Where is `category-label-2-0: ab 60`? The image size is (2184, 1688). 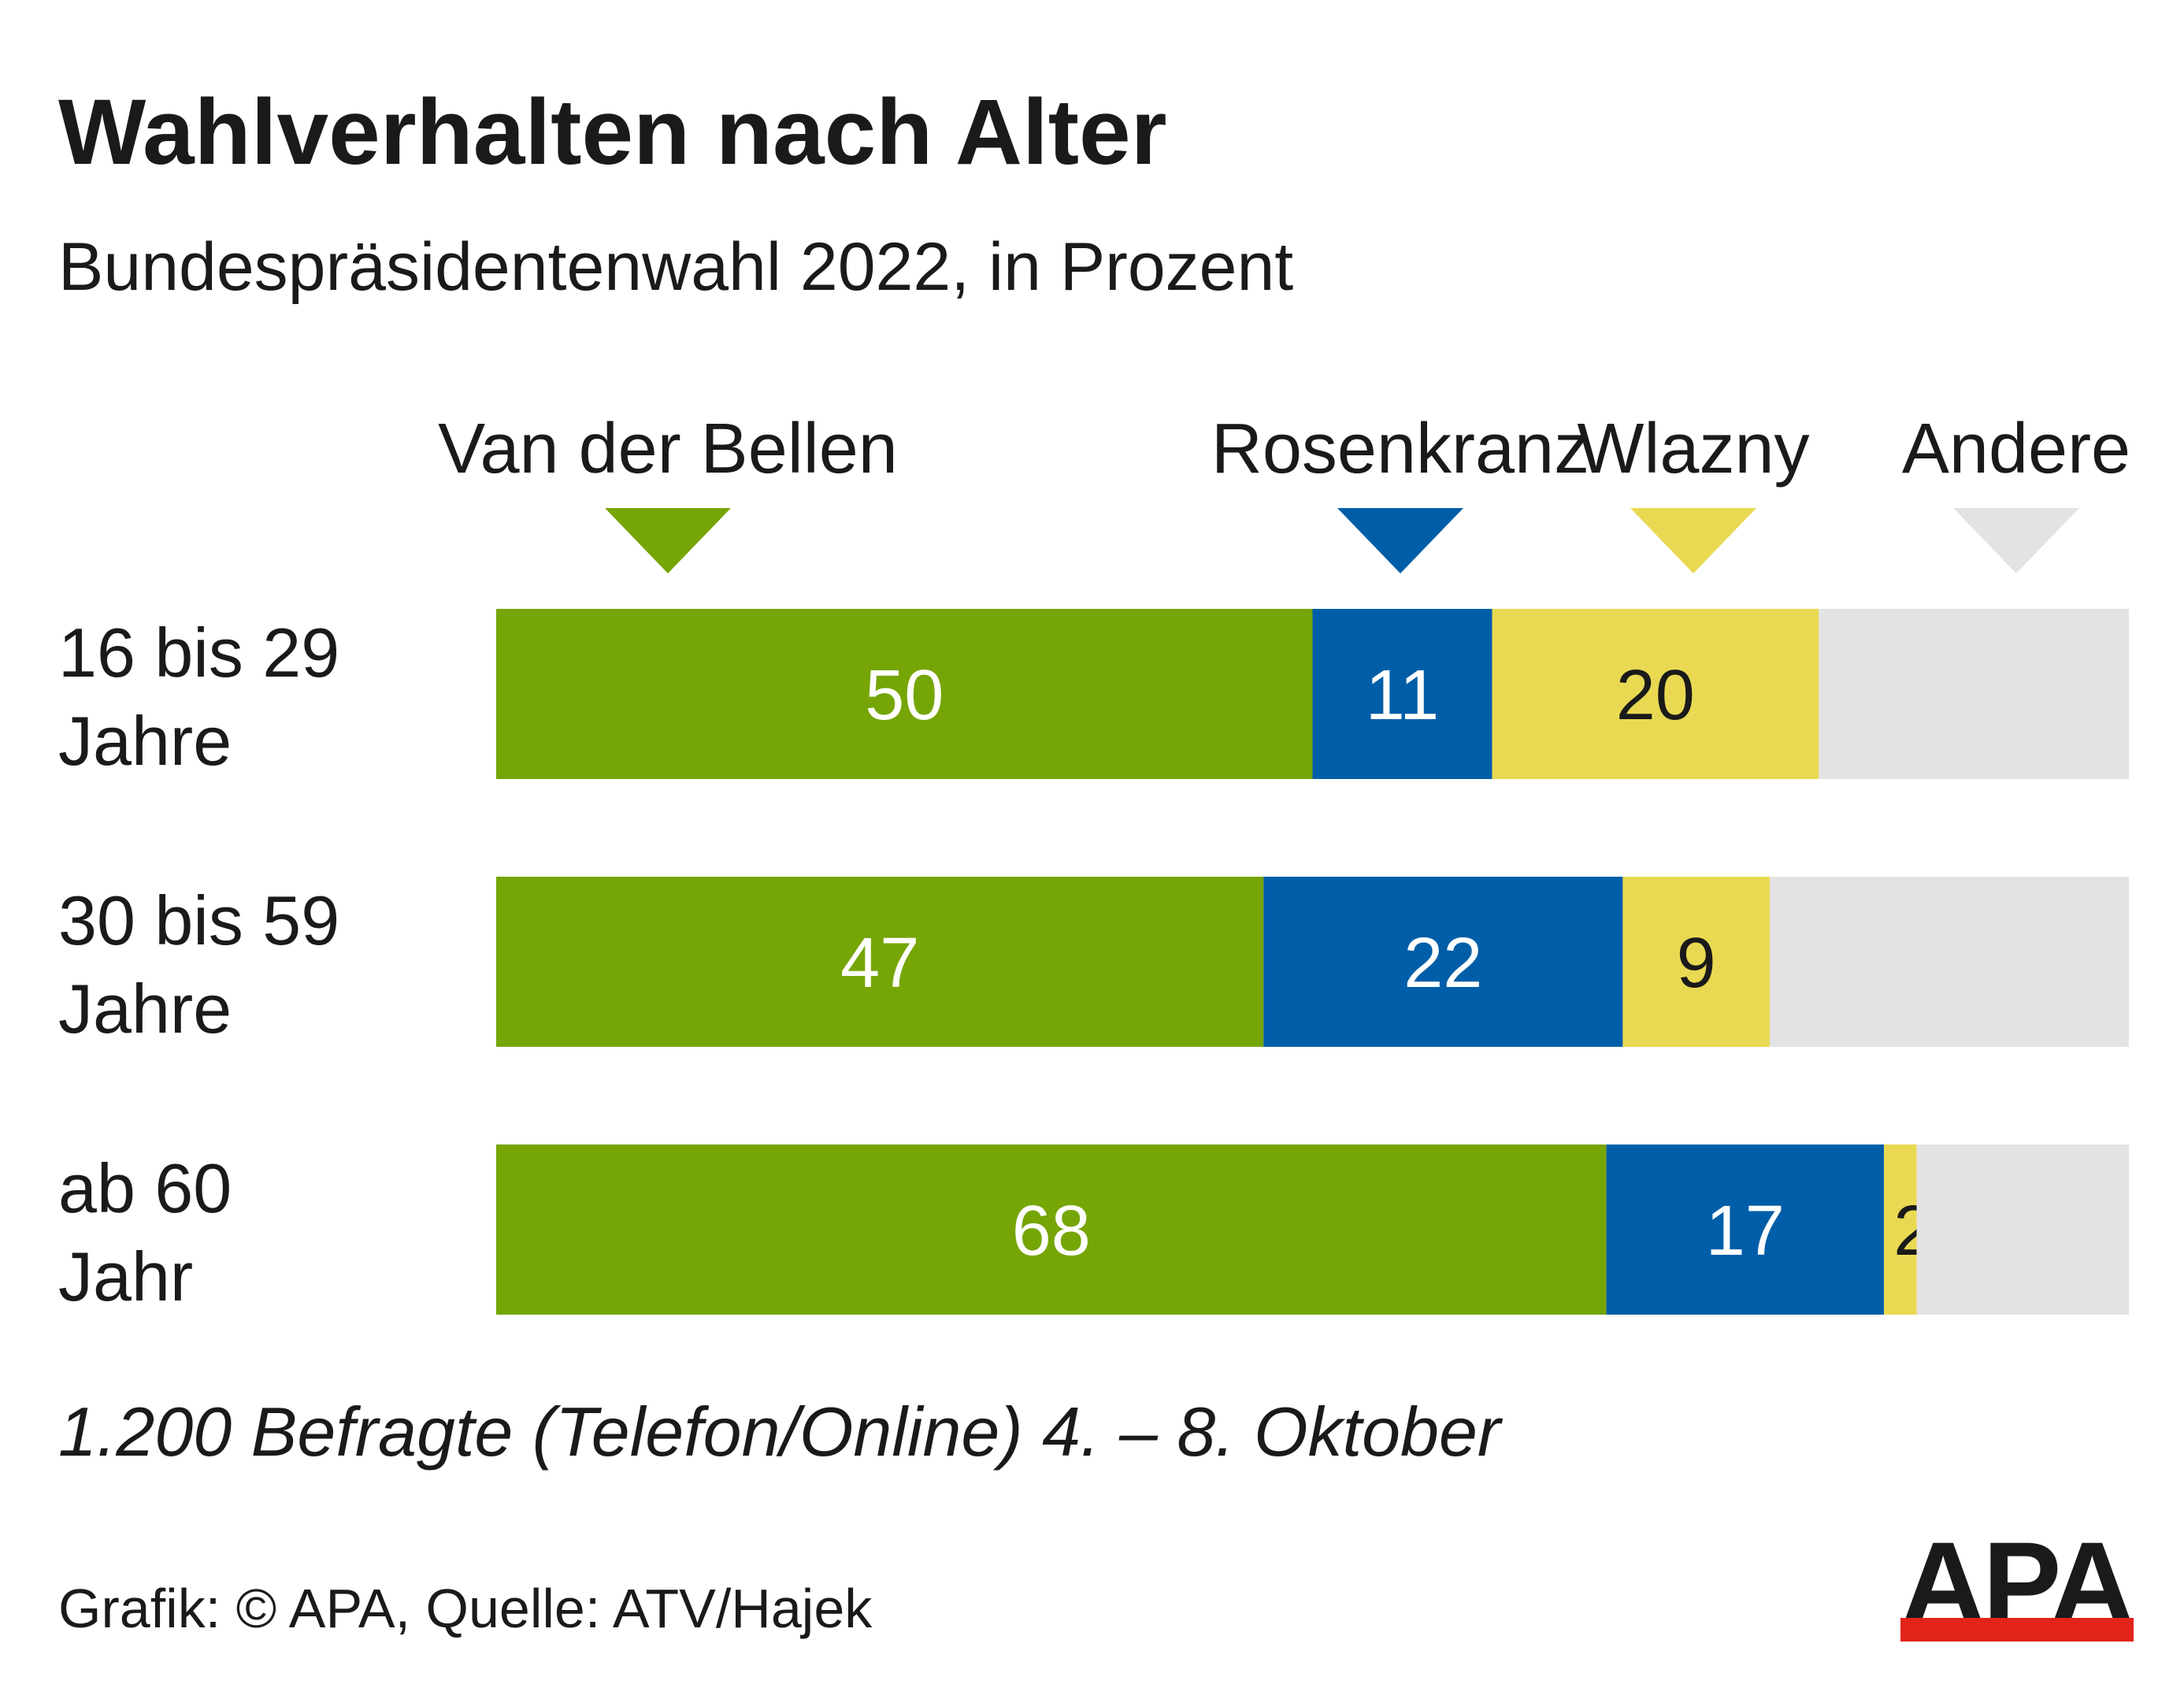
category-label-2-0: ab 60 is located at coordinates (145, 1188).